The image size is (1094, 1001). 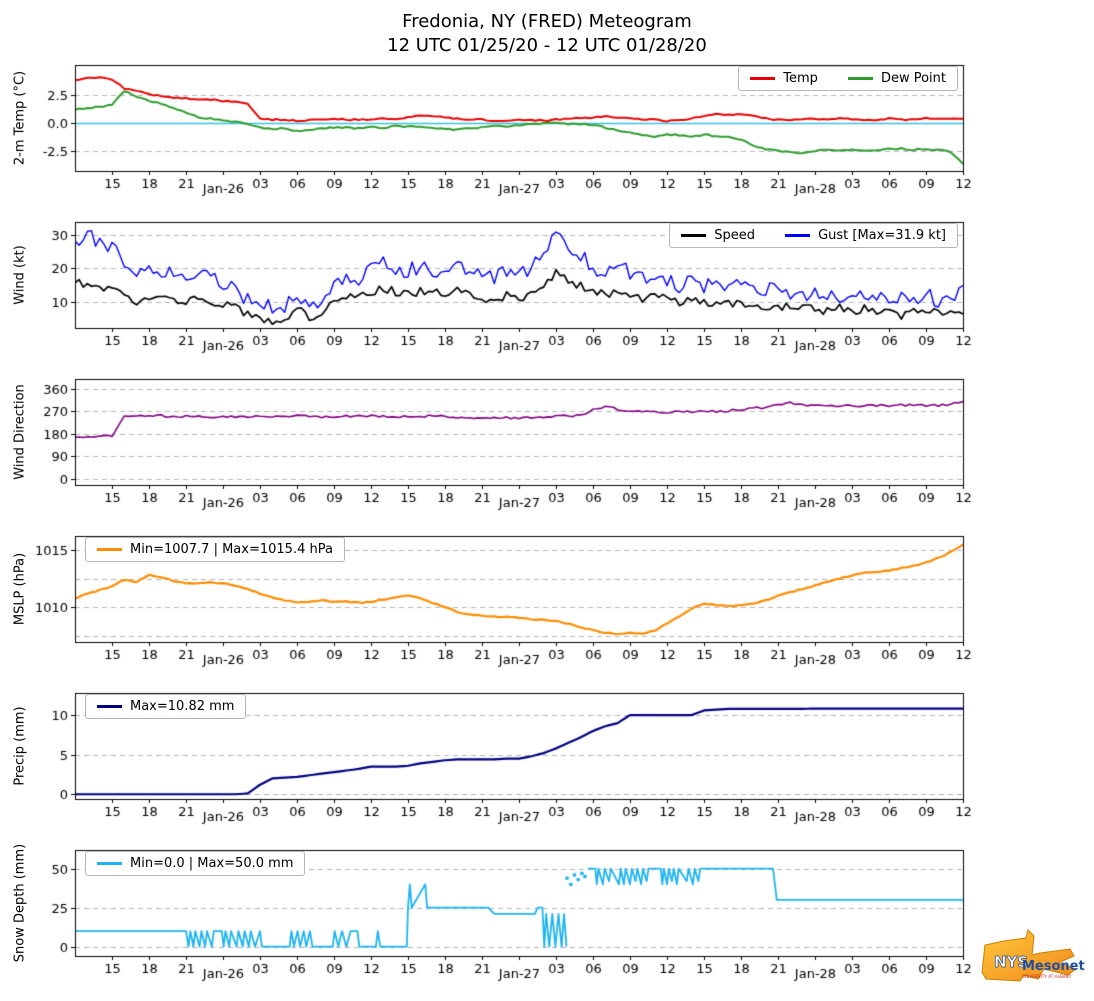 I want to click on mslp-y-axis-label: MSLP (hPa), so click(x=20, y=588).